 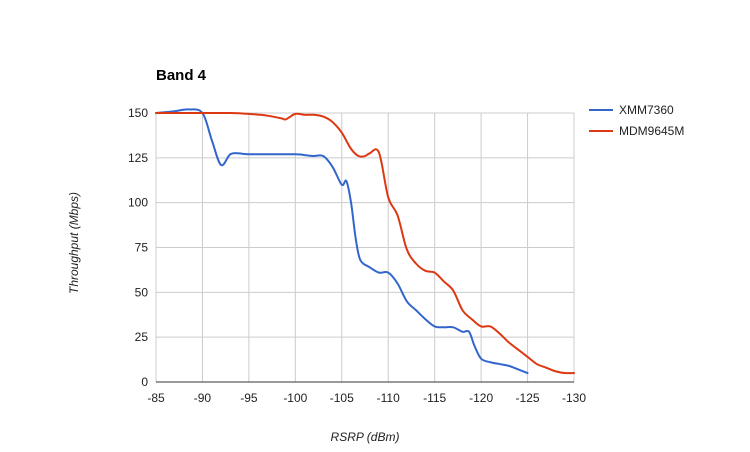 I want to click on chart-title: Band 4, so click(x=181, y=75).